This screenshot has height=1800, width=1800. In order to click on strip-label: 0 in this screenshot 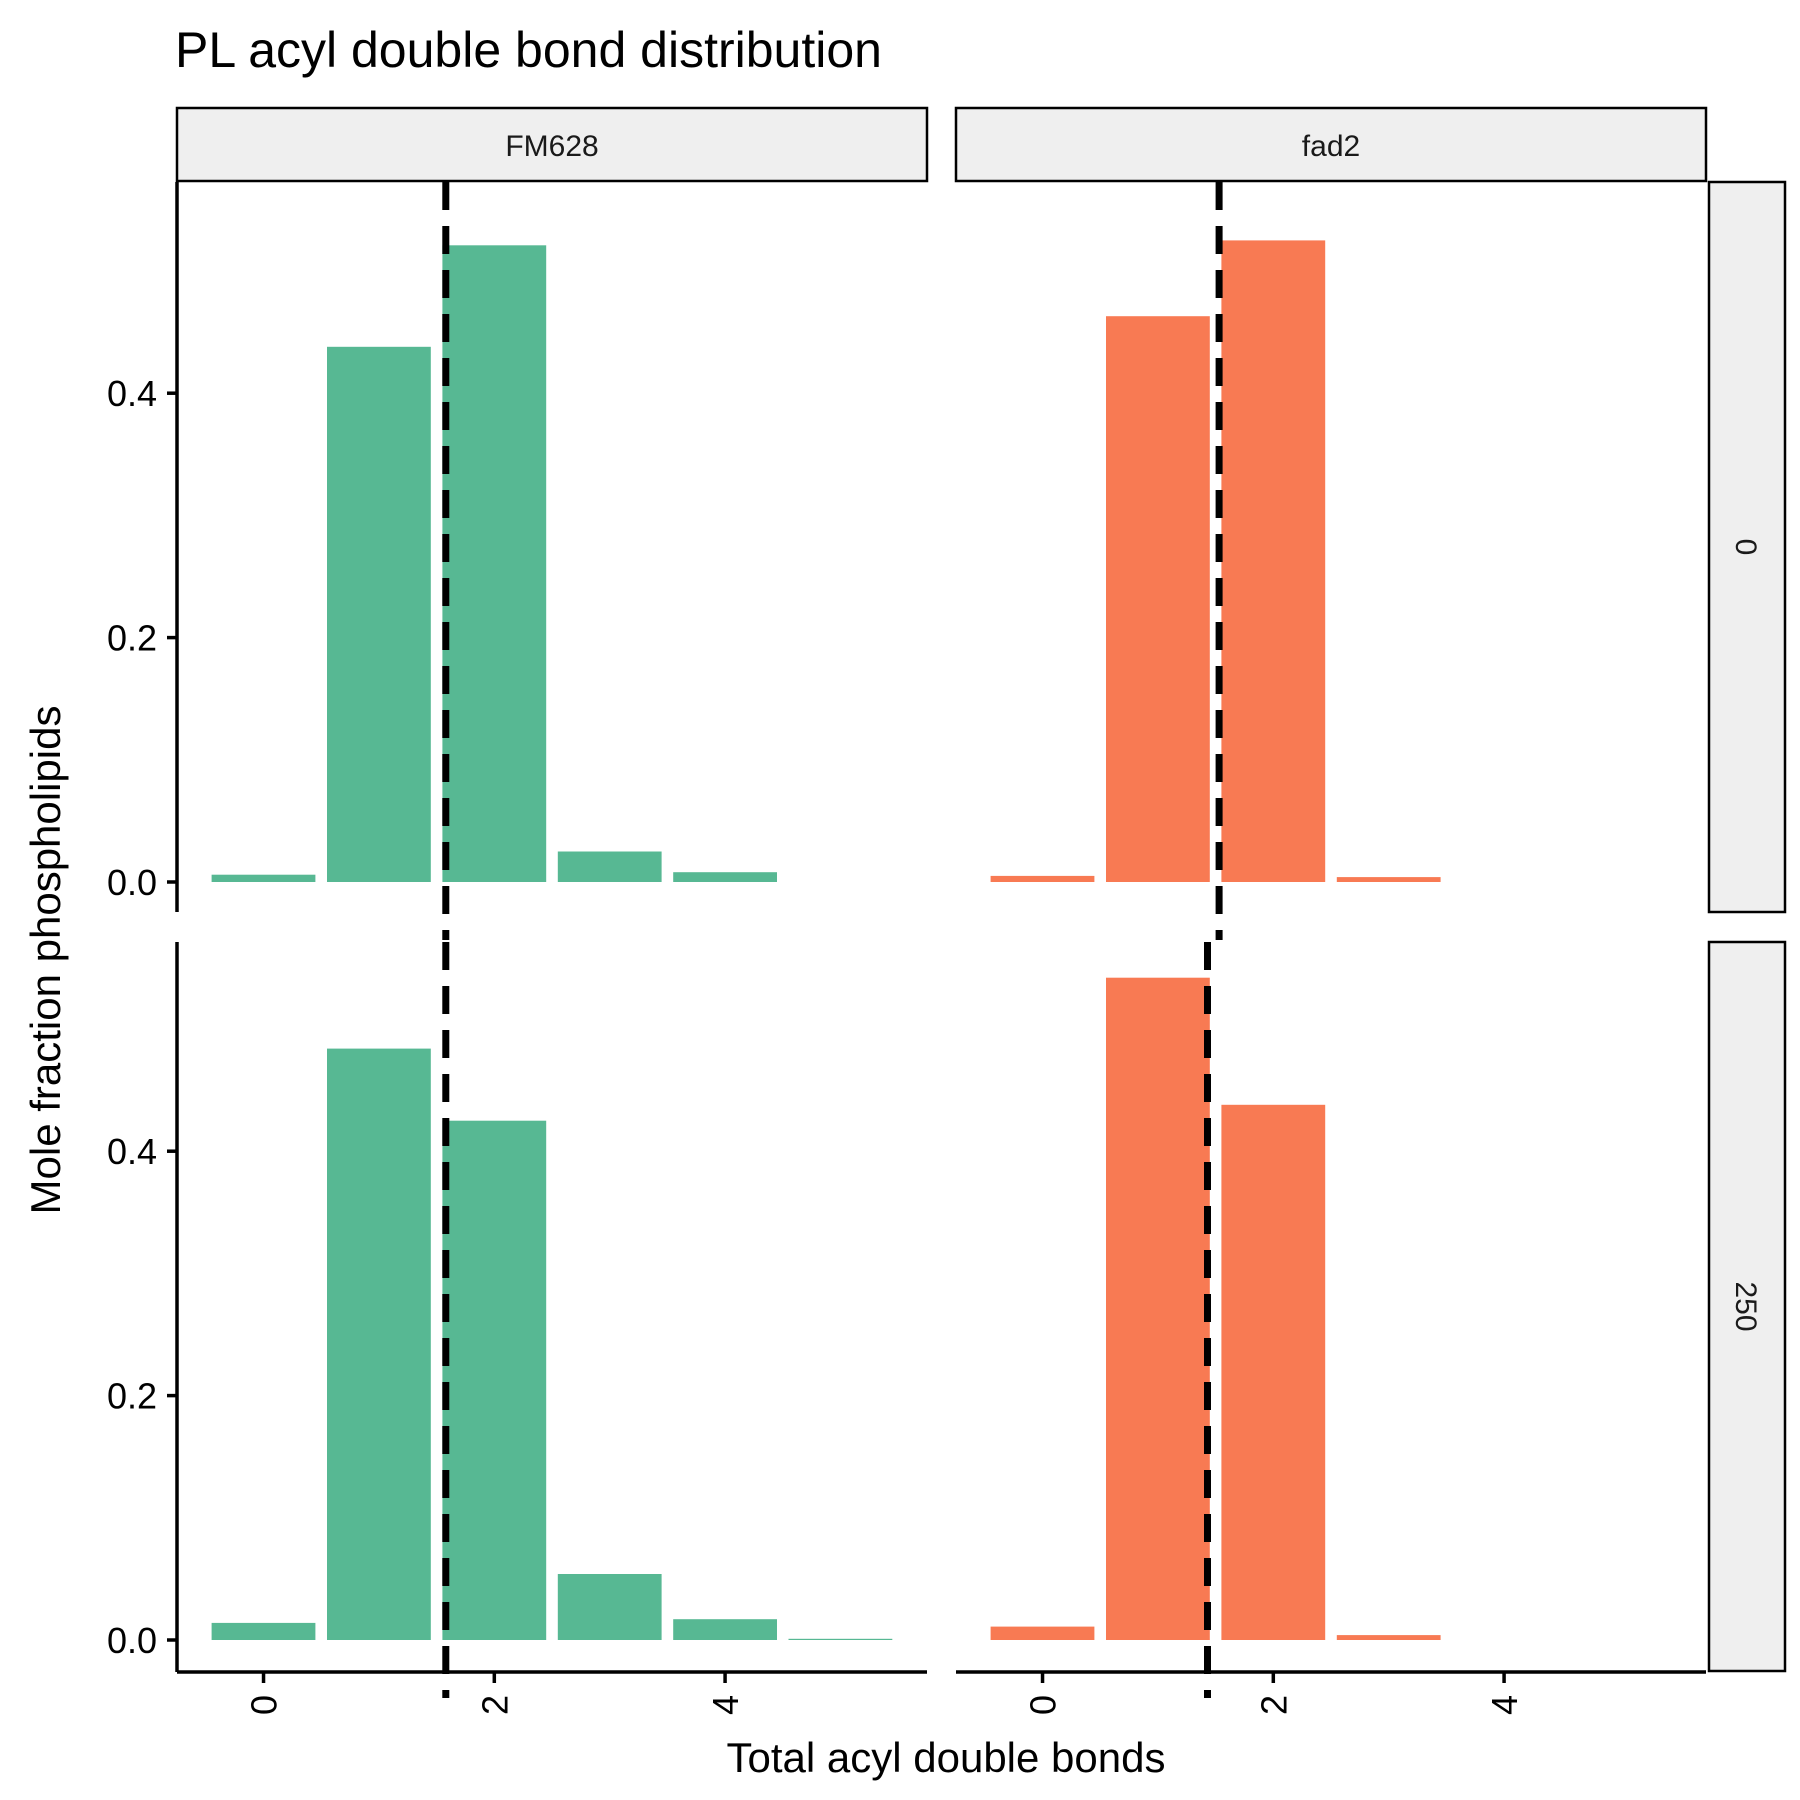, I will do `click(1745, 547)`.